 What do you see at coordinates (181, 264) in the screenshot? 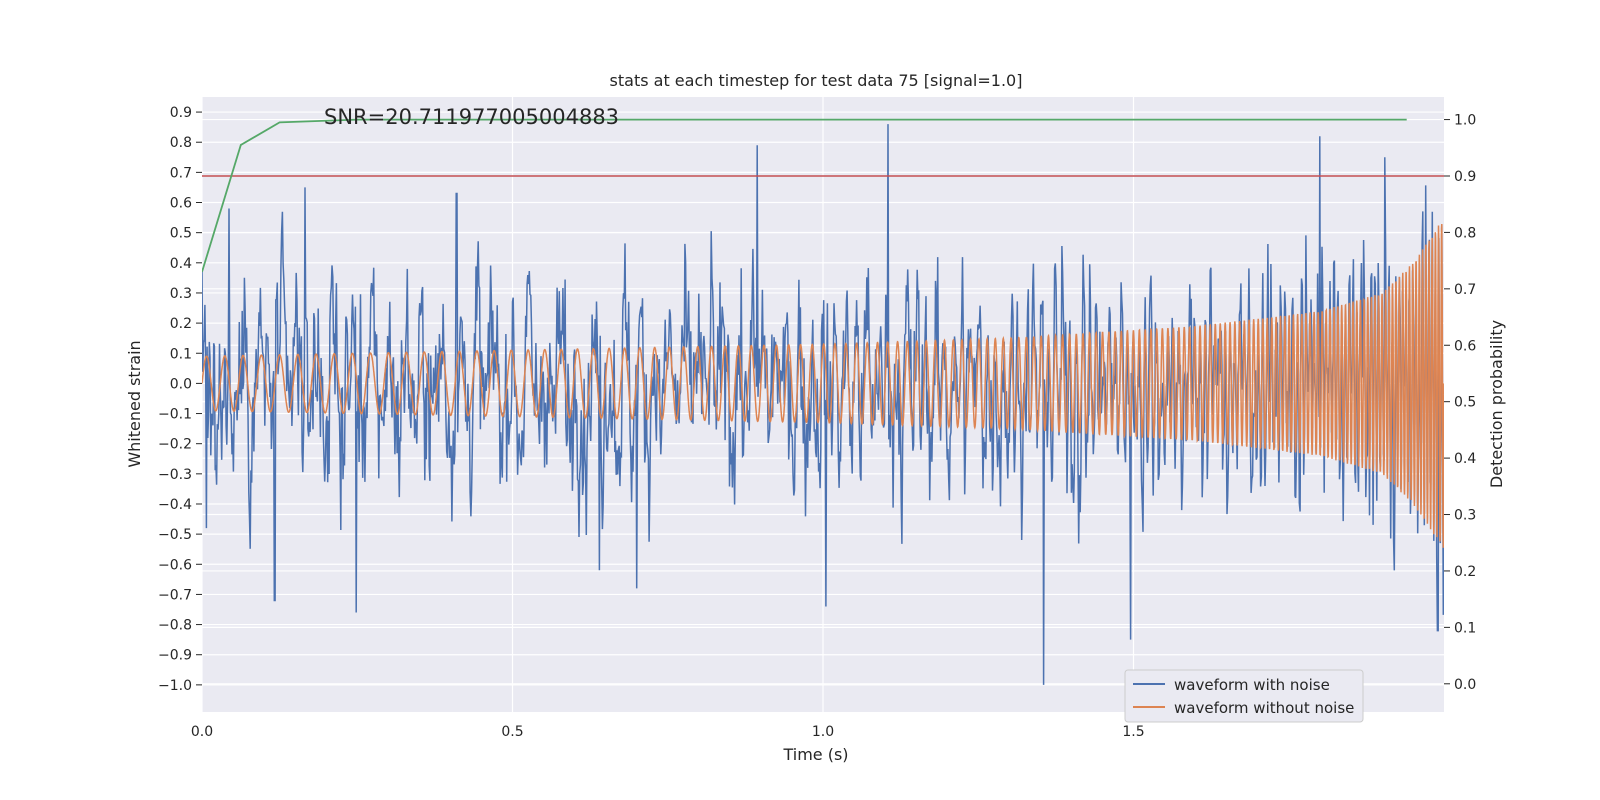
I see `y-tick-label: 0.4` at bounding box center [181, 264].